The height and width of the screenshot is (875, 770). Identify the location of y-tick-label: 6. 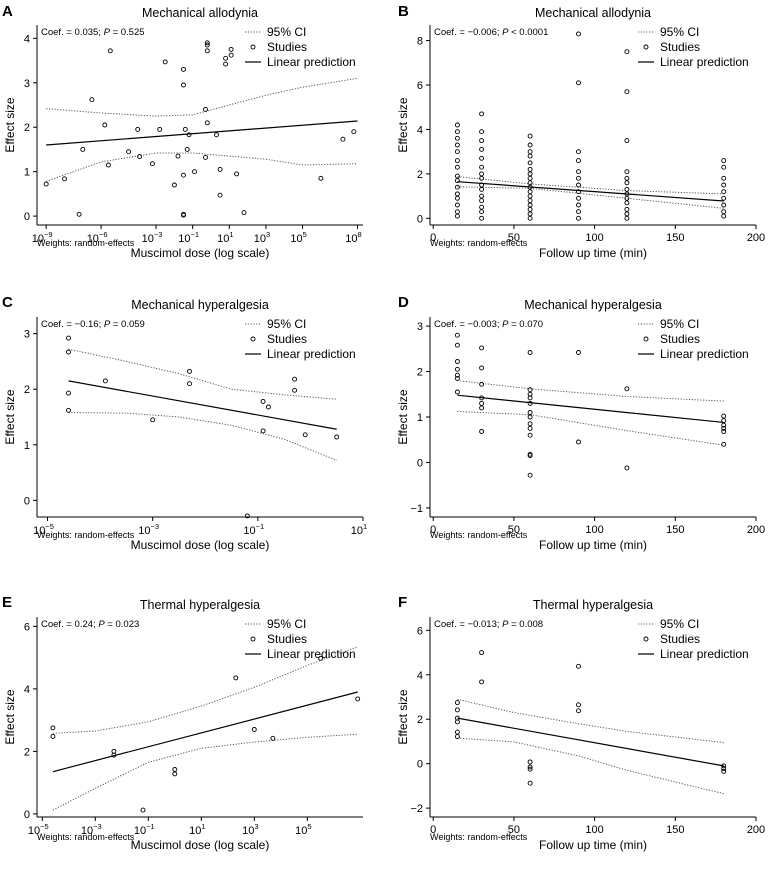
(420, 631).